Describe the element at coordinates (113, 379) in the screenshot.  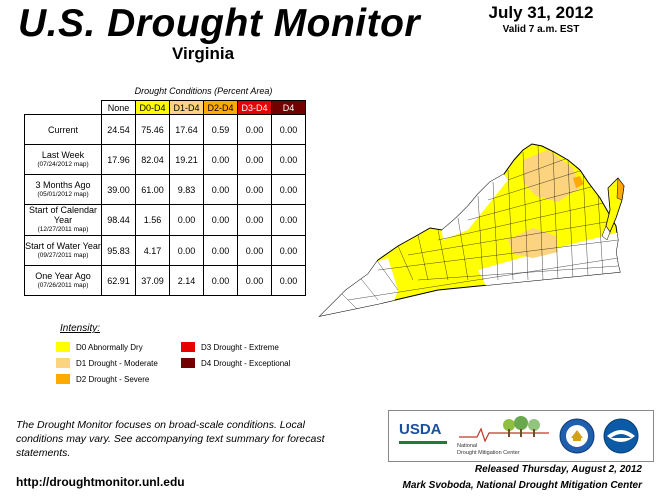
I see `legend-label-d2: D2 Drought - Severe` at that location.